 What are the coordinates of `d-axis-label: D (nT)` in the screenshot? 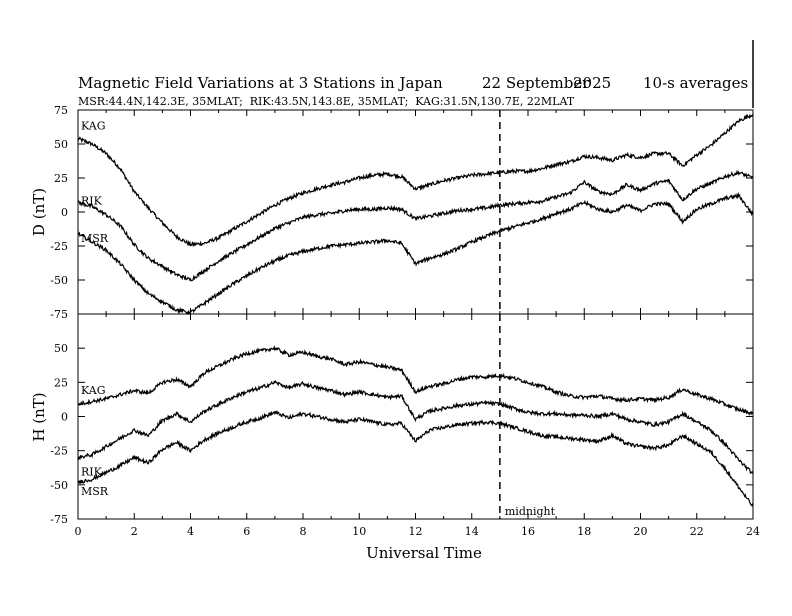 It's located at (39, 212).